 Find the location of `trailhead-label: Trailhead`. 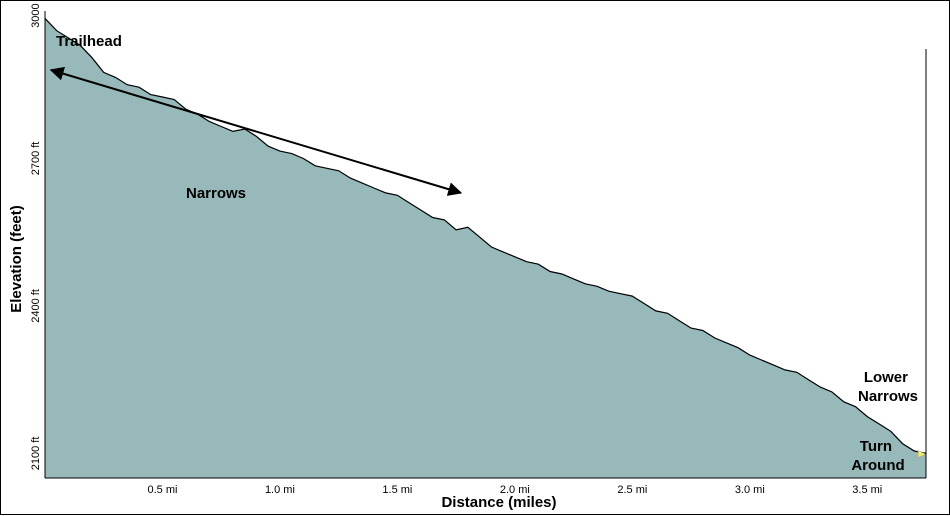

trailhead-label: Trailhead is located at coordinates (89, 41).